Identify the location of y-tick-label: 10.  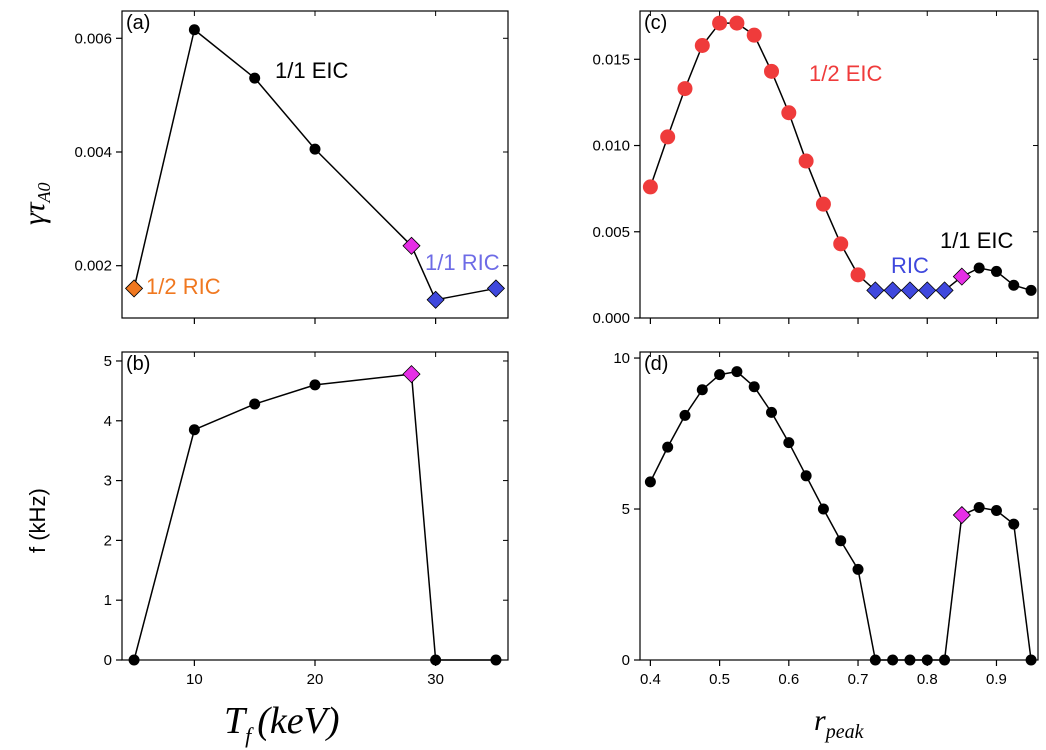
(621, 358).